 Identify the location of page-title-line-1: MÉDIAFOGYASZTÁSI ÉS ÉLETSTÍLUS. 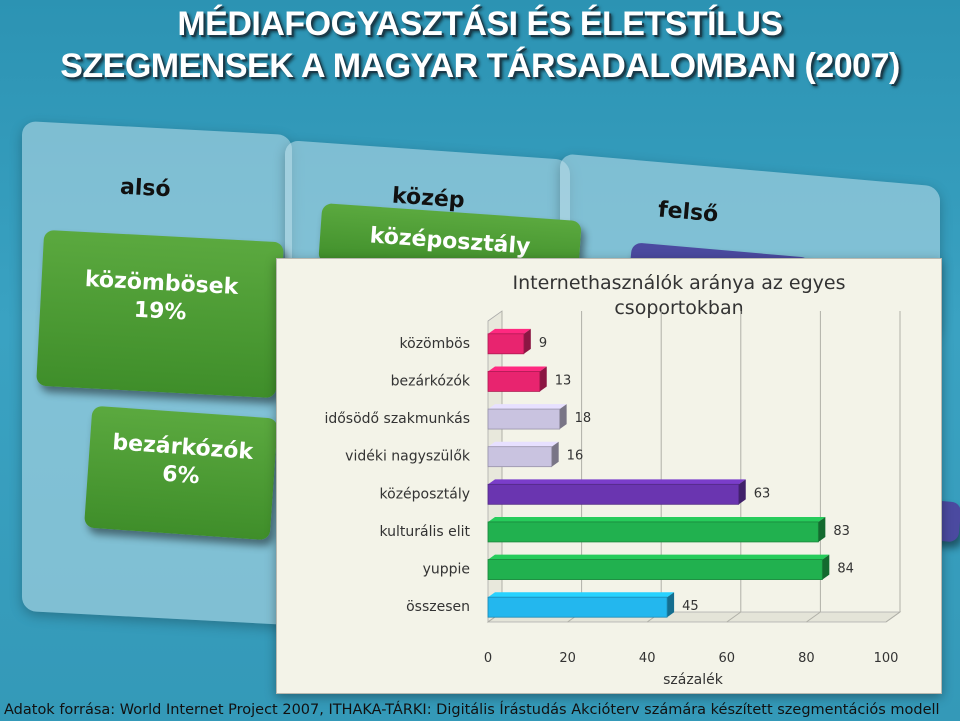
(480, 24).